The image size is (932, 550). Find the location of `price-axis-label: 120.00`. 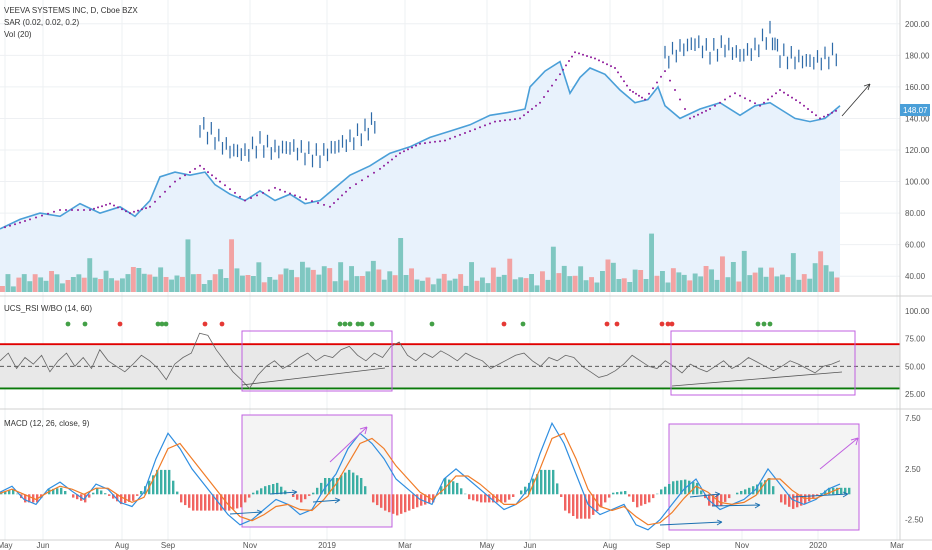

price-axis-label: 120.00 is located at coordinates (917, 150).